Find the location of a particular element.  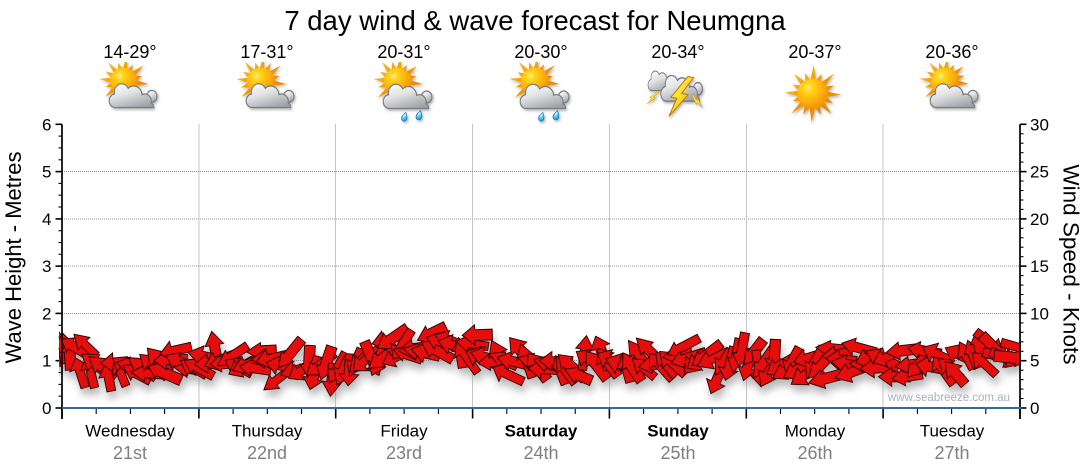

svg-text: 20 is located at coordinates (1039, 219).